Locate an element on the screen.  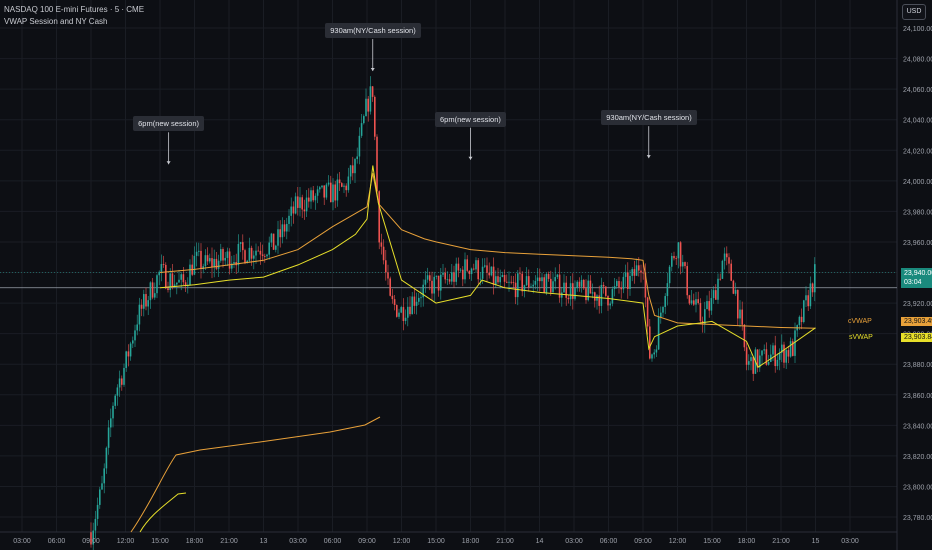
time-tick-label: 21:00 is located at coordinates (505, 541).